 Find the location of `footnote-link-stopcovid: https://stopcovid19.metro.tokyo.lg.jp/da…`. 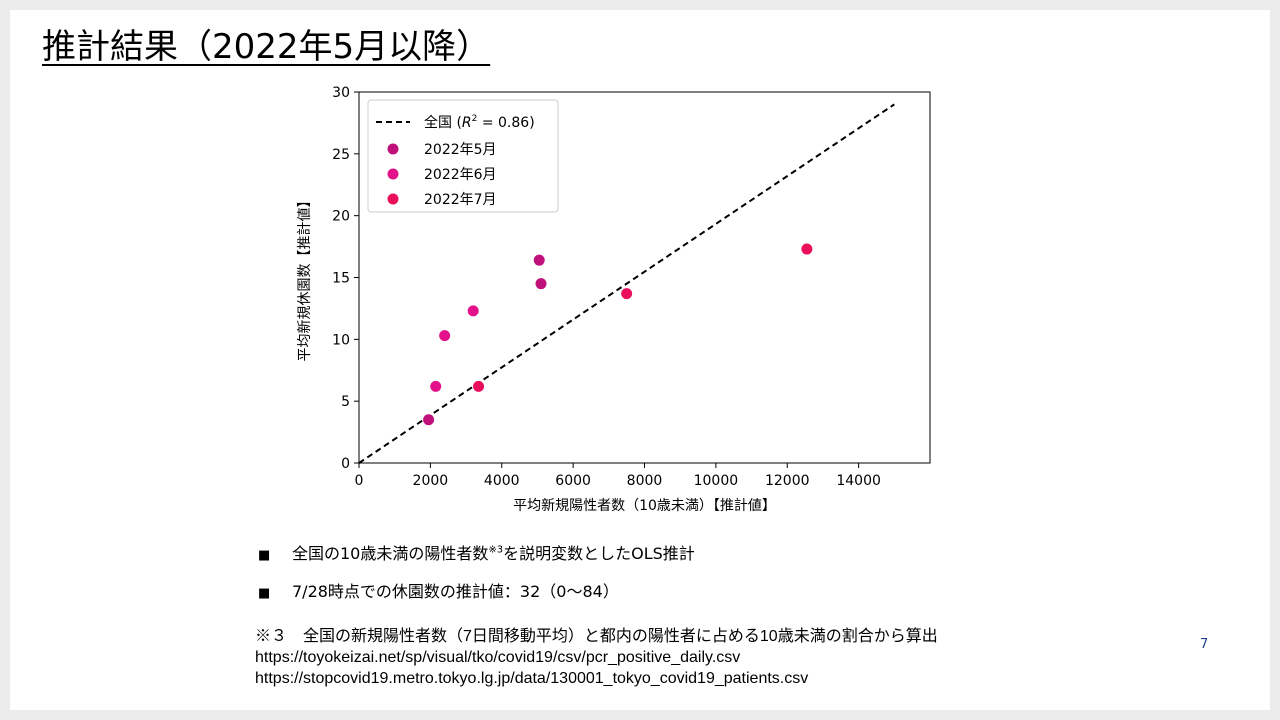

footnote-link-stopcovid: https://stopcovid19.metro.tokyo.lg.jp/da… is located at coordinates (532, 678).